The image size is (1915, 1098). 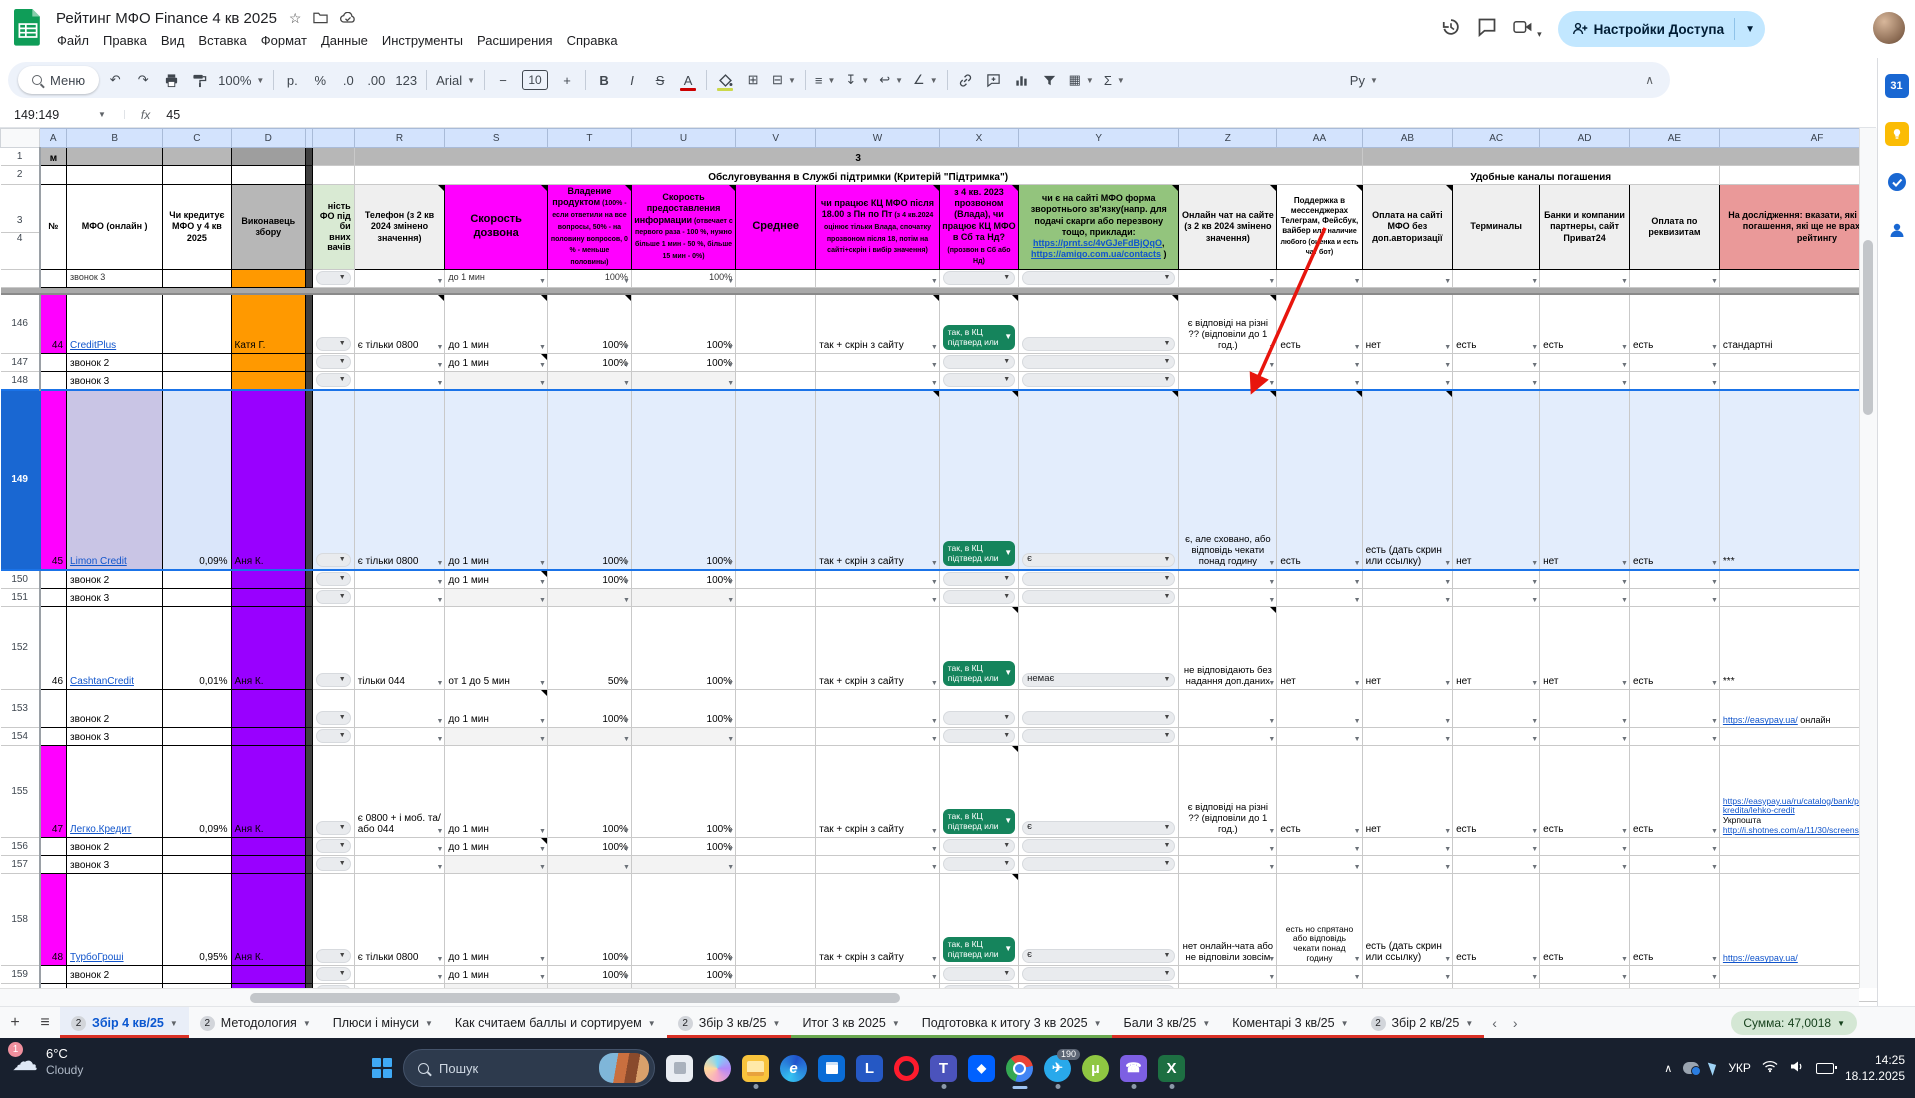 I want to click on start-button, so click(x=382, y=1068).